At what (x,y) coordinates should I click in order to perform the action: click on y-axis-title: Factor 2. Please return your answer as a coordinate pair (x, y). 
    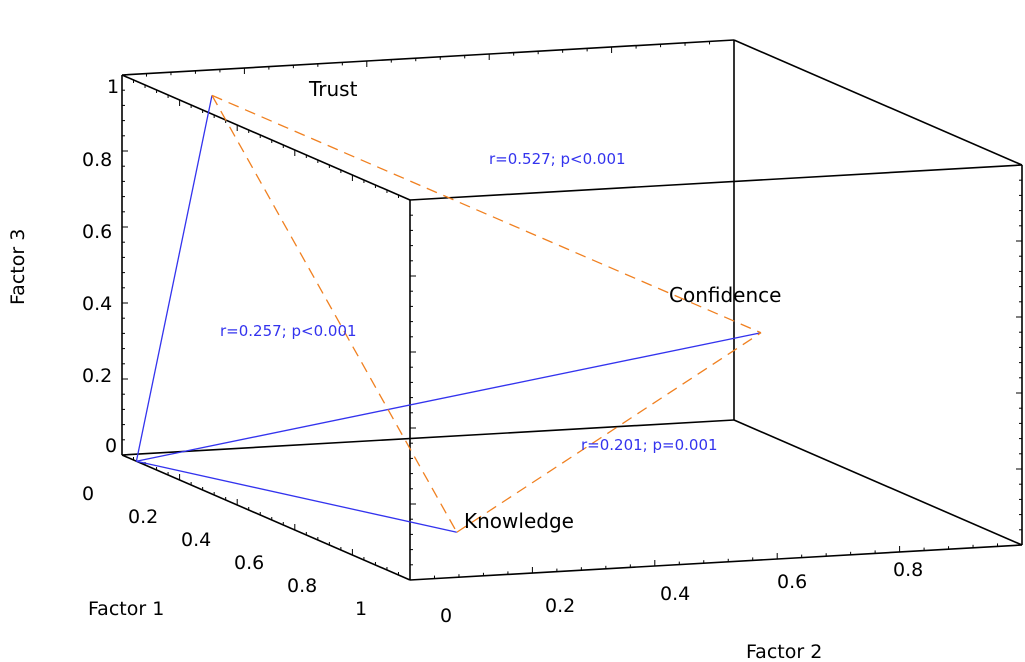
    Looking at the image, I should click on (784, 651).